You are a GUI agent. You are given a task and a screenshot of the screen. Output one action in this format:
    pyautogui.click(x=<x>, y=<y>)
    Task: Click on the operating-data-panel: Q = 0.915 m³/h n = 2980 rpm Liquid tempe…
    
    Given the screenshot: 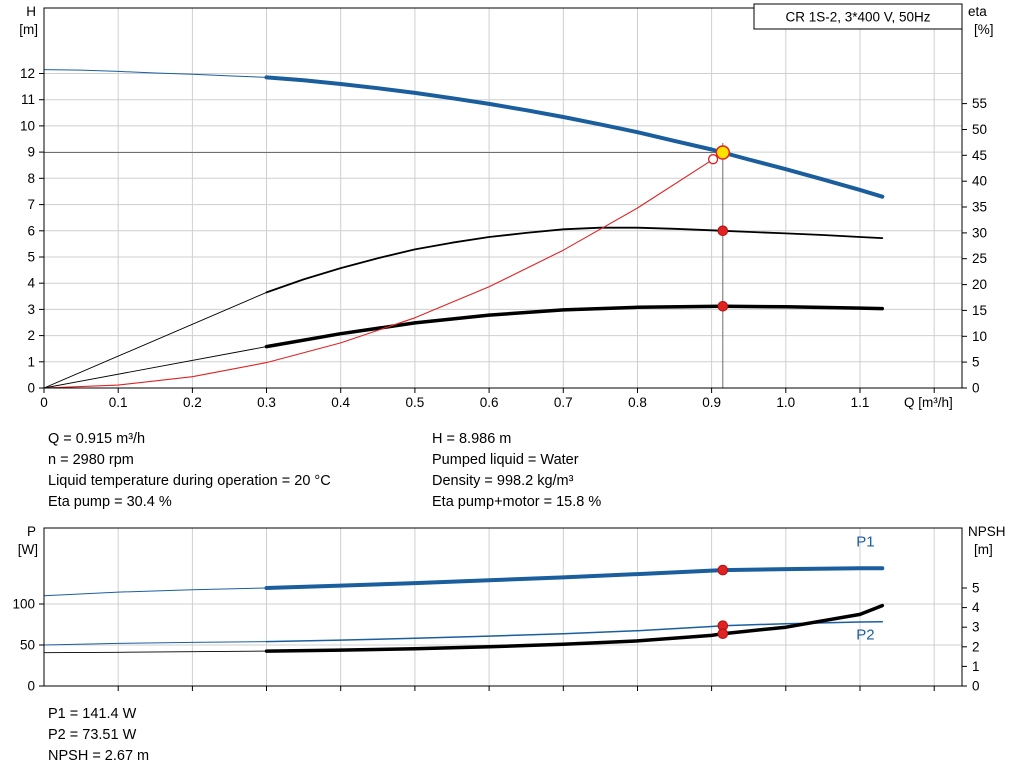 What is the action you would take?
    pyautogui.click(x=324, y=471)
    